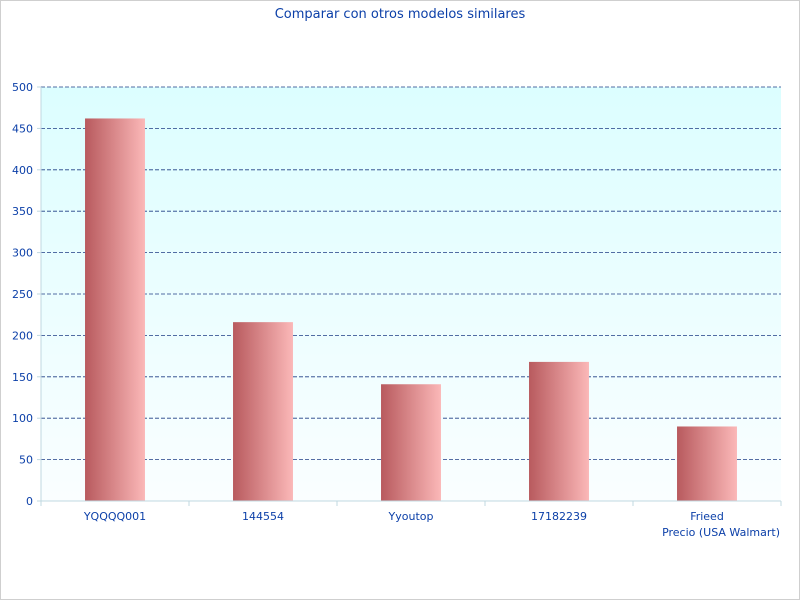  I want to click on y-tick-label: 350, so click(22, 211).